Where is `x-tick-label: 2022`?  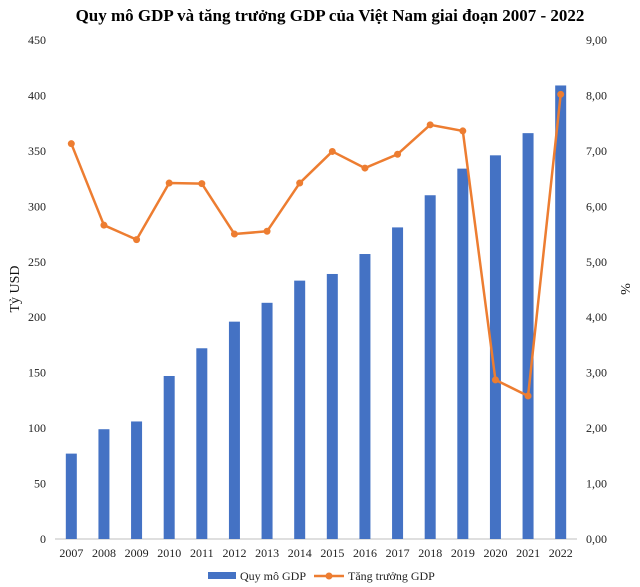
x-tick-label: 2022 is located at coordinates (561, 553).